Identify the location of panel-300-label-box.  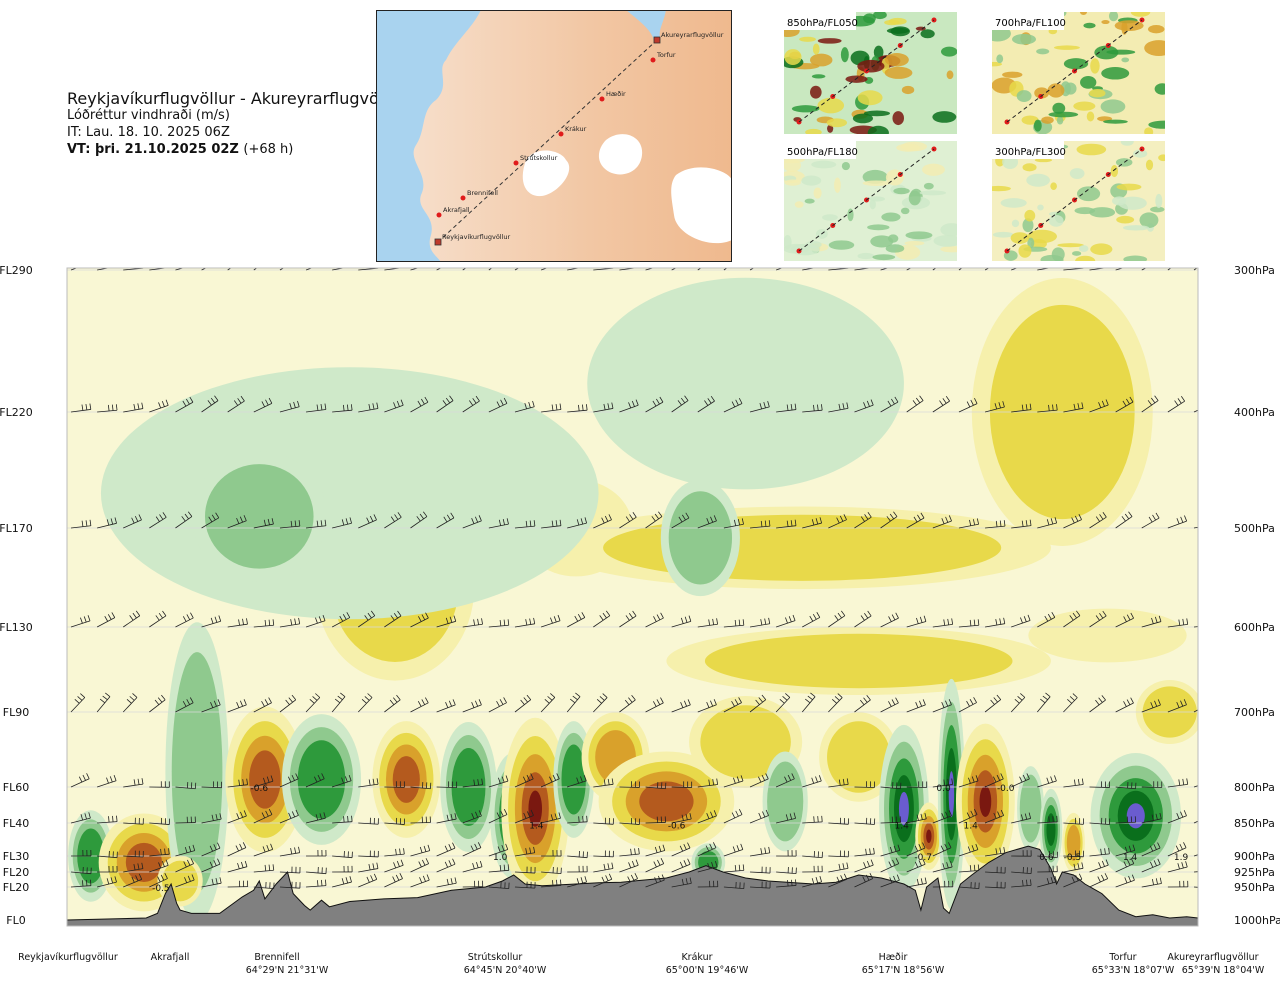
(1028, 150).